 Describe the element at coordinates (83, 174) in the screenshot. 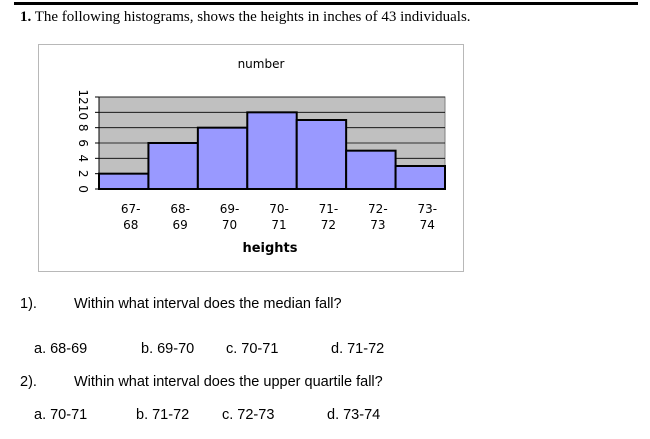

I see `y-tick-label: 2` at that location.